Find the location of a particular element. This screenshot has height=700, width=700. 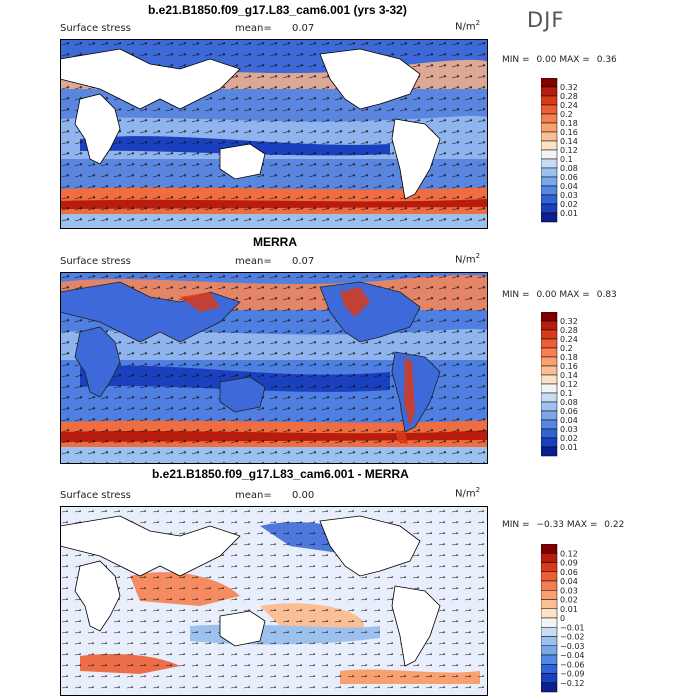

panel-1-mean-value: 0.07 is located at coordinates (303, 28).